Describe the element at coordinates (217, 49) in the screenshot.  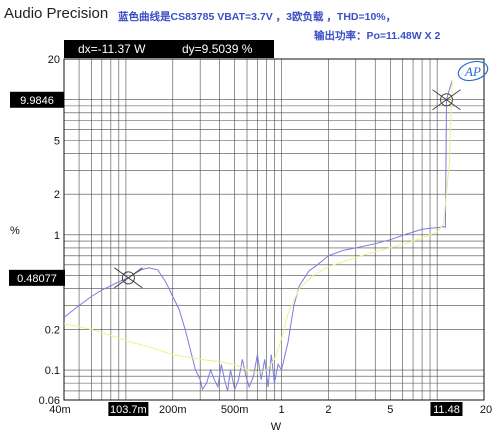
I see `dy-readout: dy=9.5039 %` at that location.